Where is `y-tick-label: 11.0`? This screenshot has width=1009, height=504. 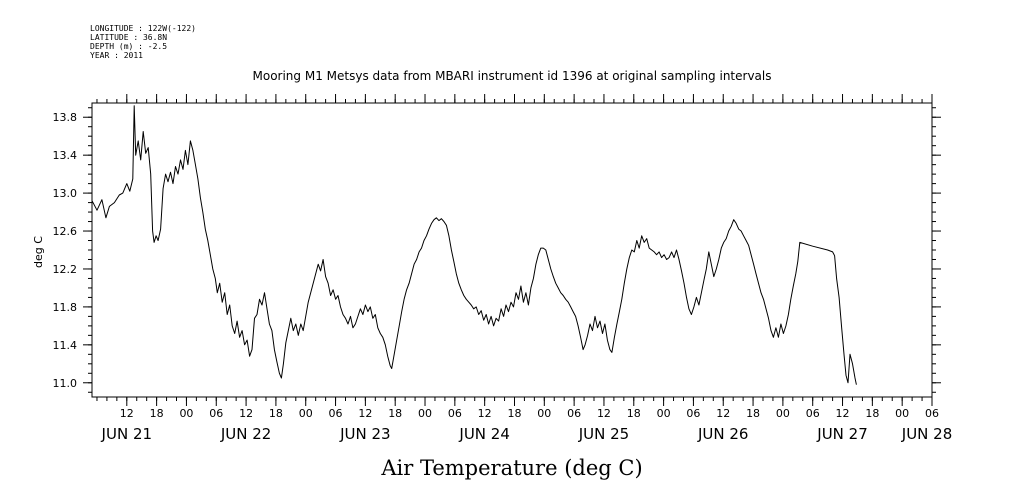 y-tick-label: 11.0 is located at coordinates (65, 383).